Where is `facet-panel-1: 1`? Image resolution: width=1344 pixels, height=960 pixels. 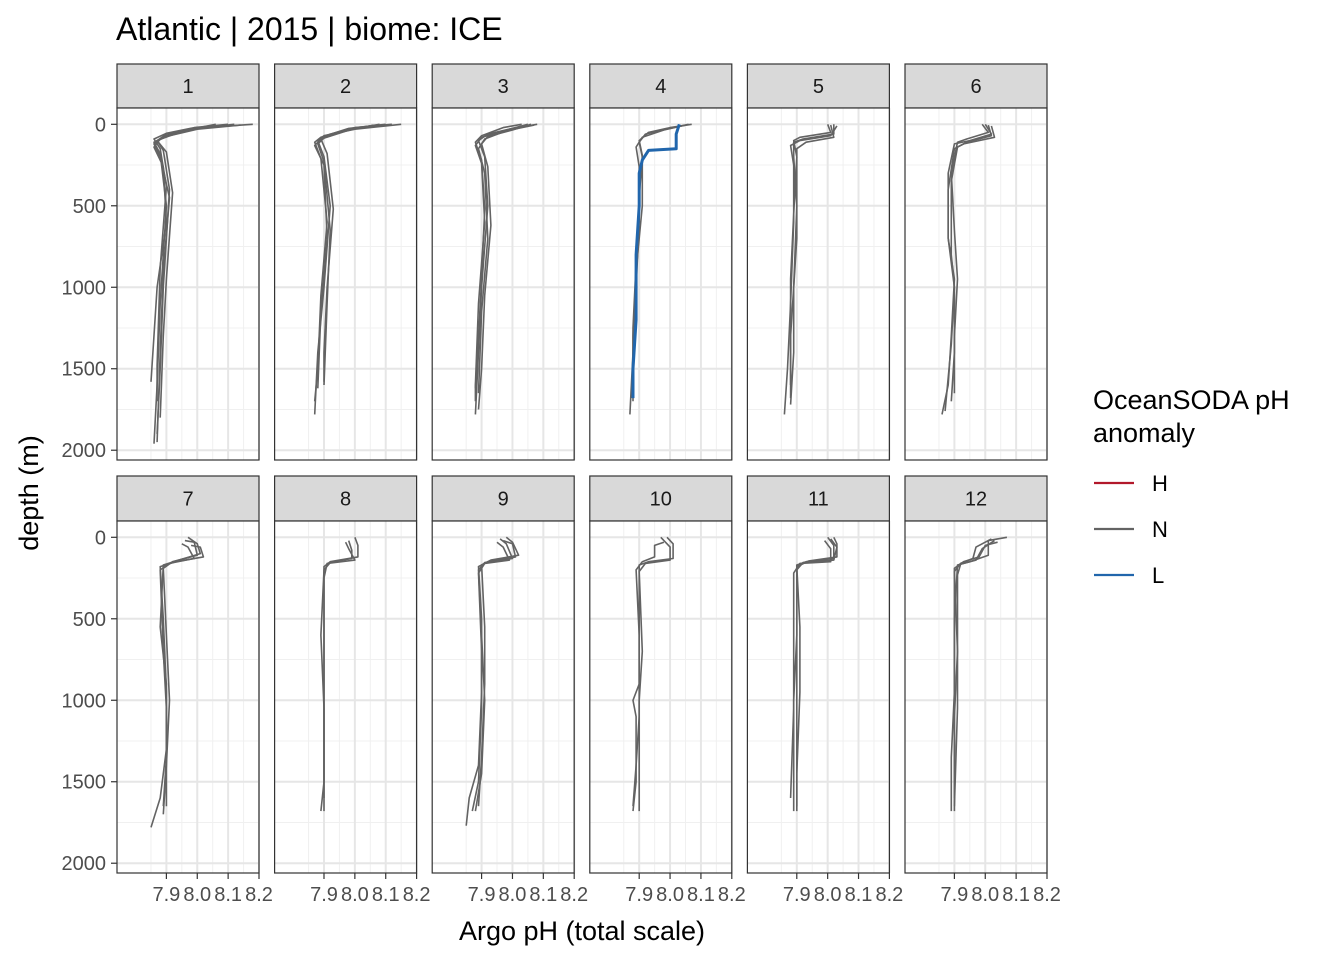
facet-panel-1: 1 is located at coordinates (188, 262).